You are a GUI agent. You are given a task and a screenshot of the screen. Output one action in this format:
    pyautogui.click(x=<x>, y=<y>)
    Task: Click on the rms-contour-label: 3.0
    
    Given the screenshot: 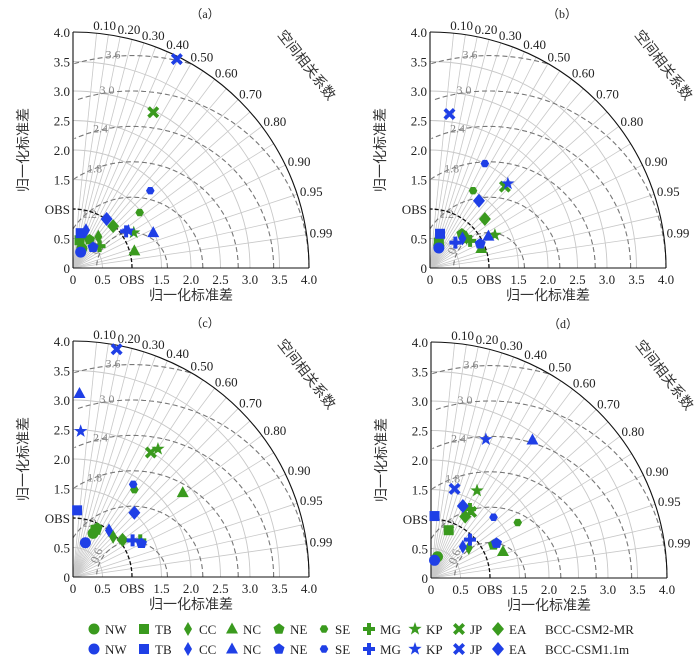 What is the action you would take?
    pyautogui.click(x=465, y=400)
    